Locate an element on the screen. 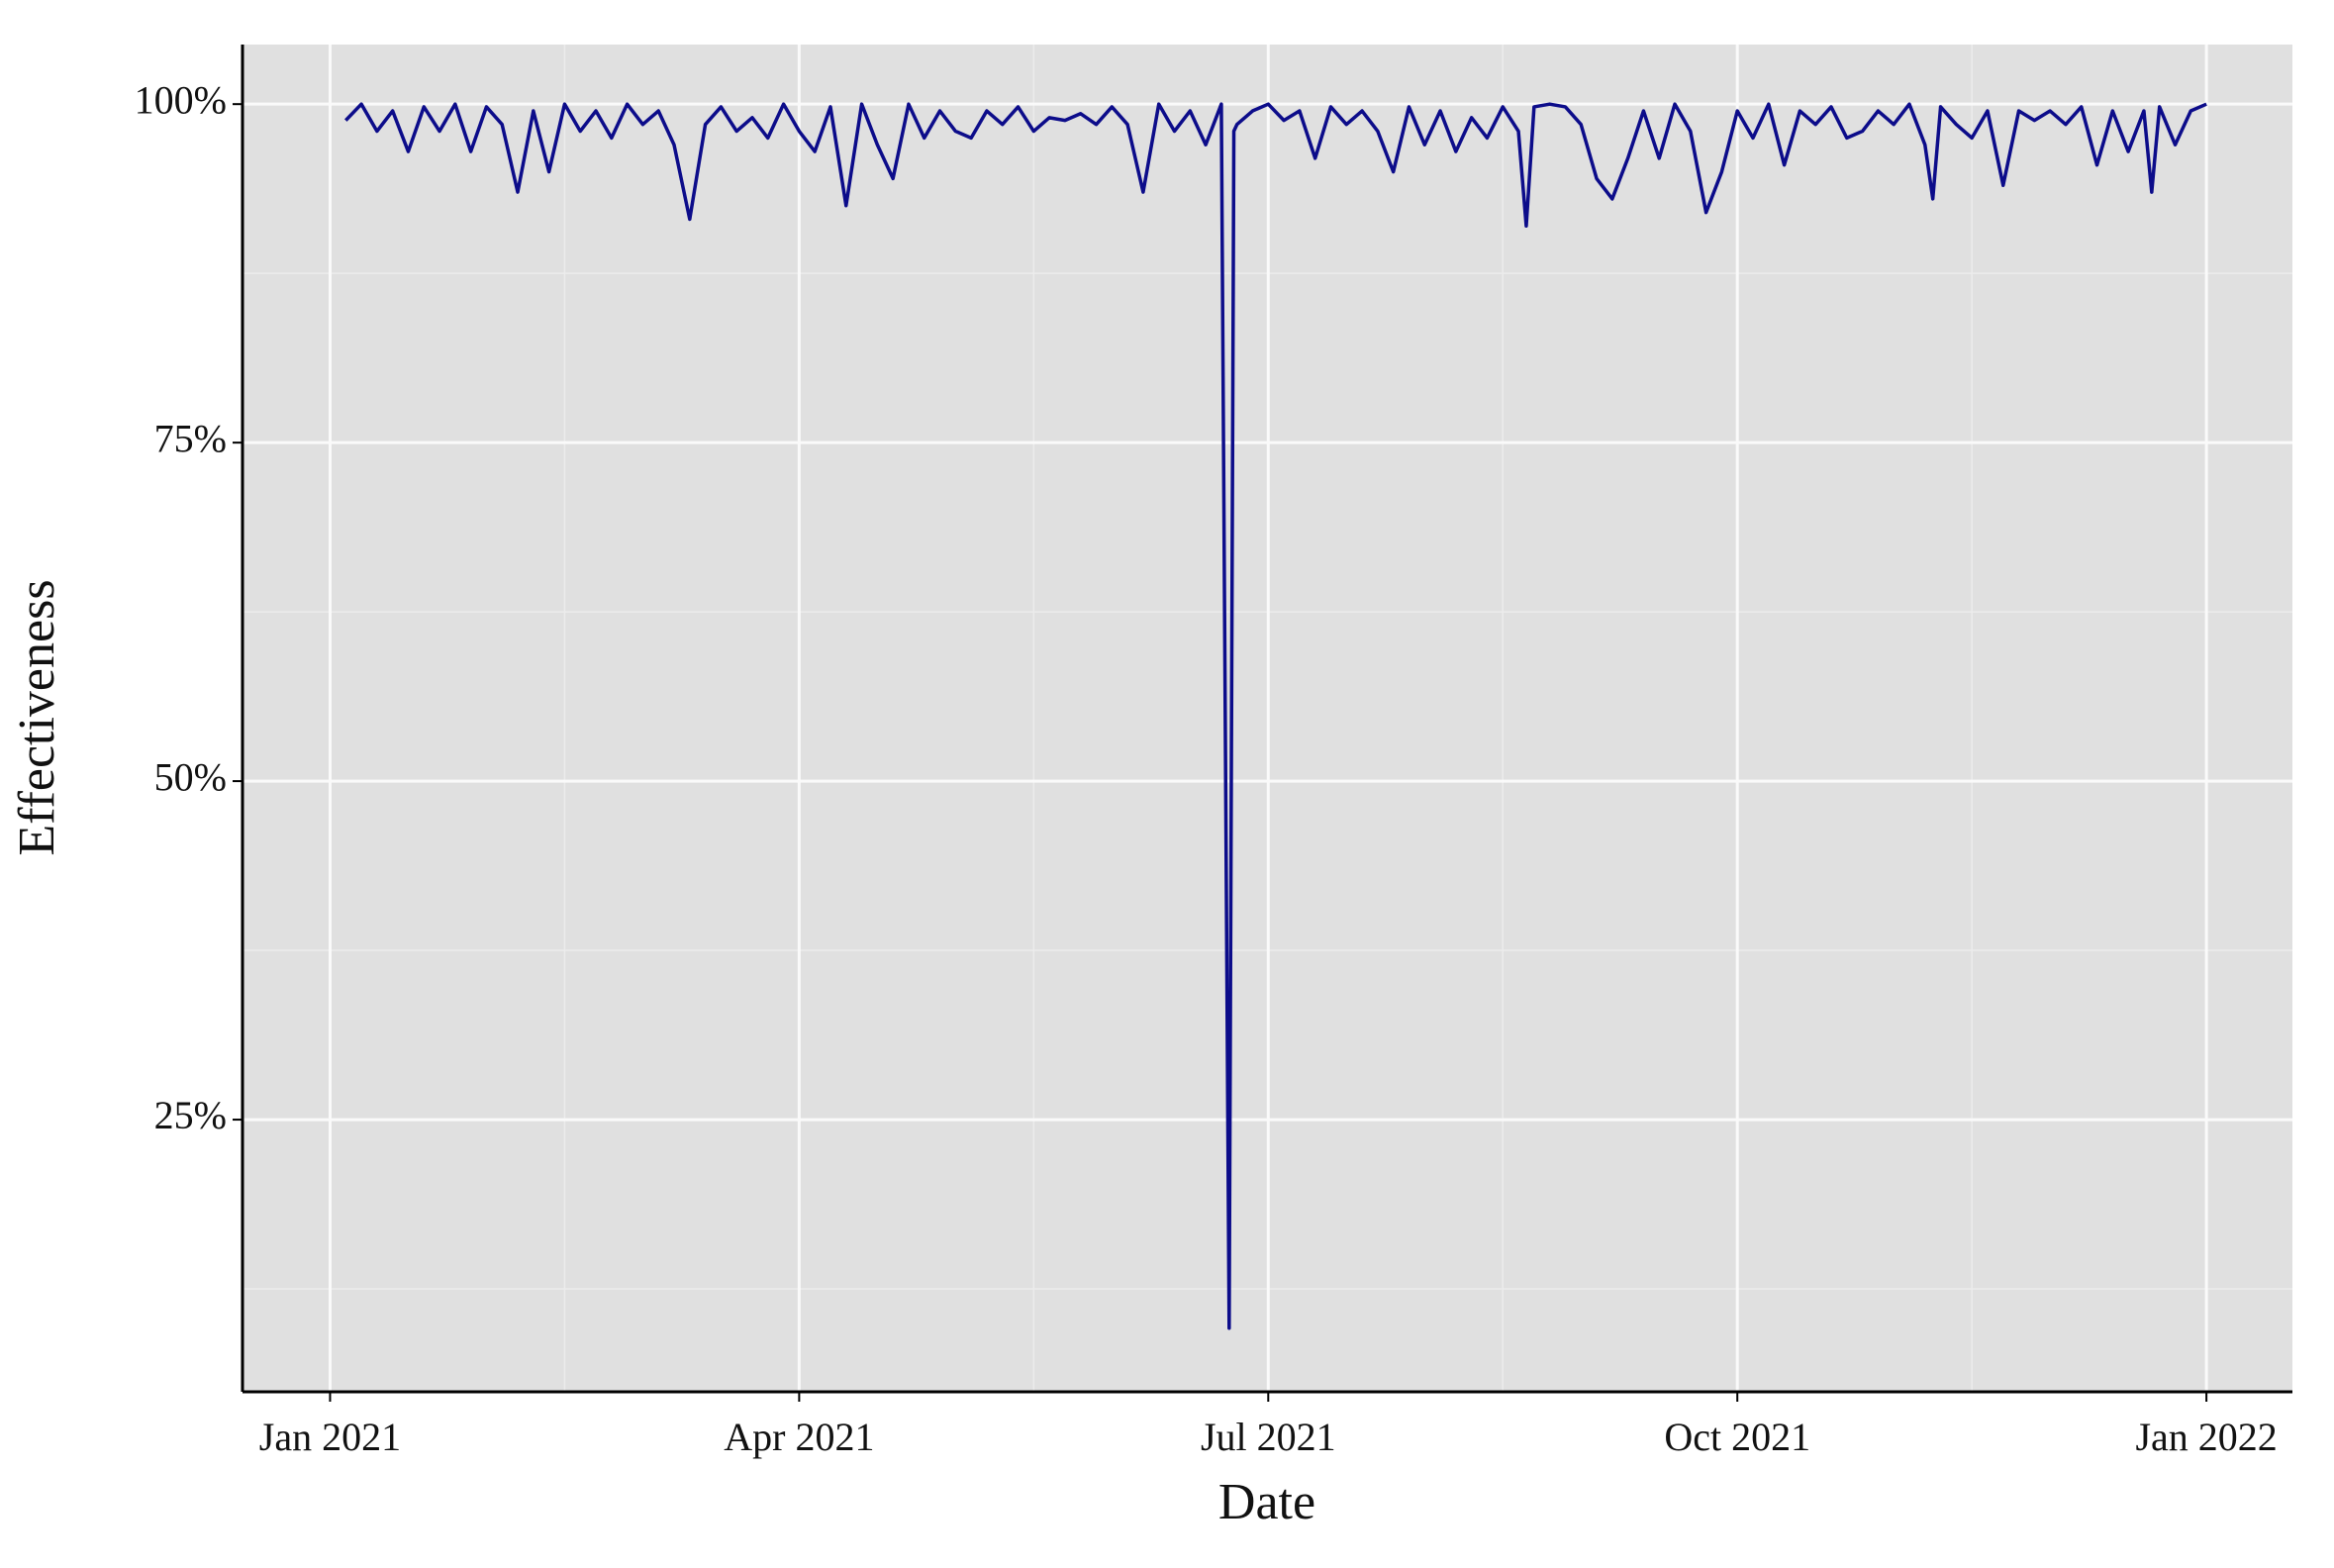 The width and height of the screenshot is (2334, 1568). y-axis-title: Effectiveness is located at coordinates (37, 717).